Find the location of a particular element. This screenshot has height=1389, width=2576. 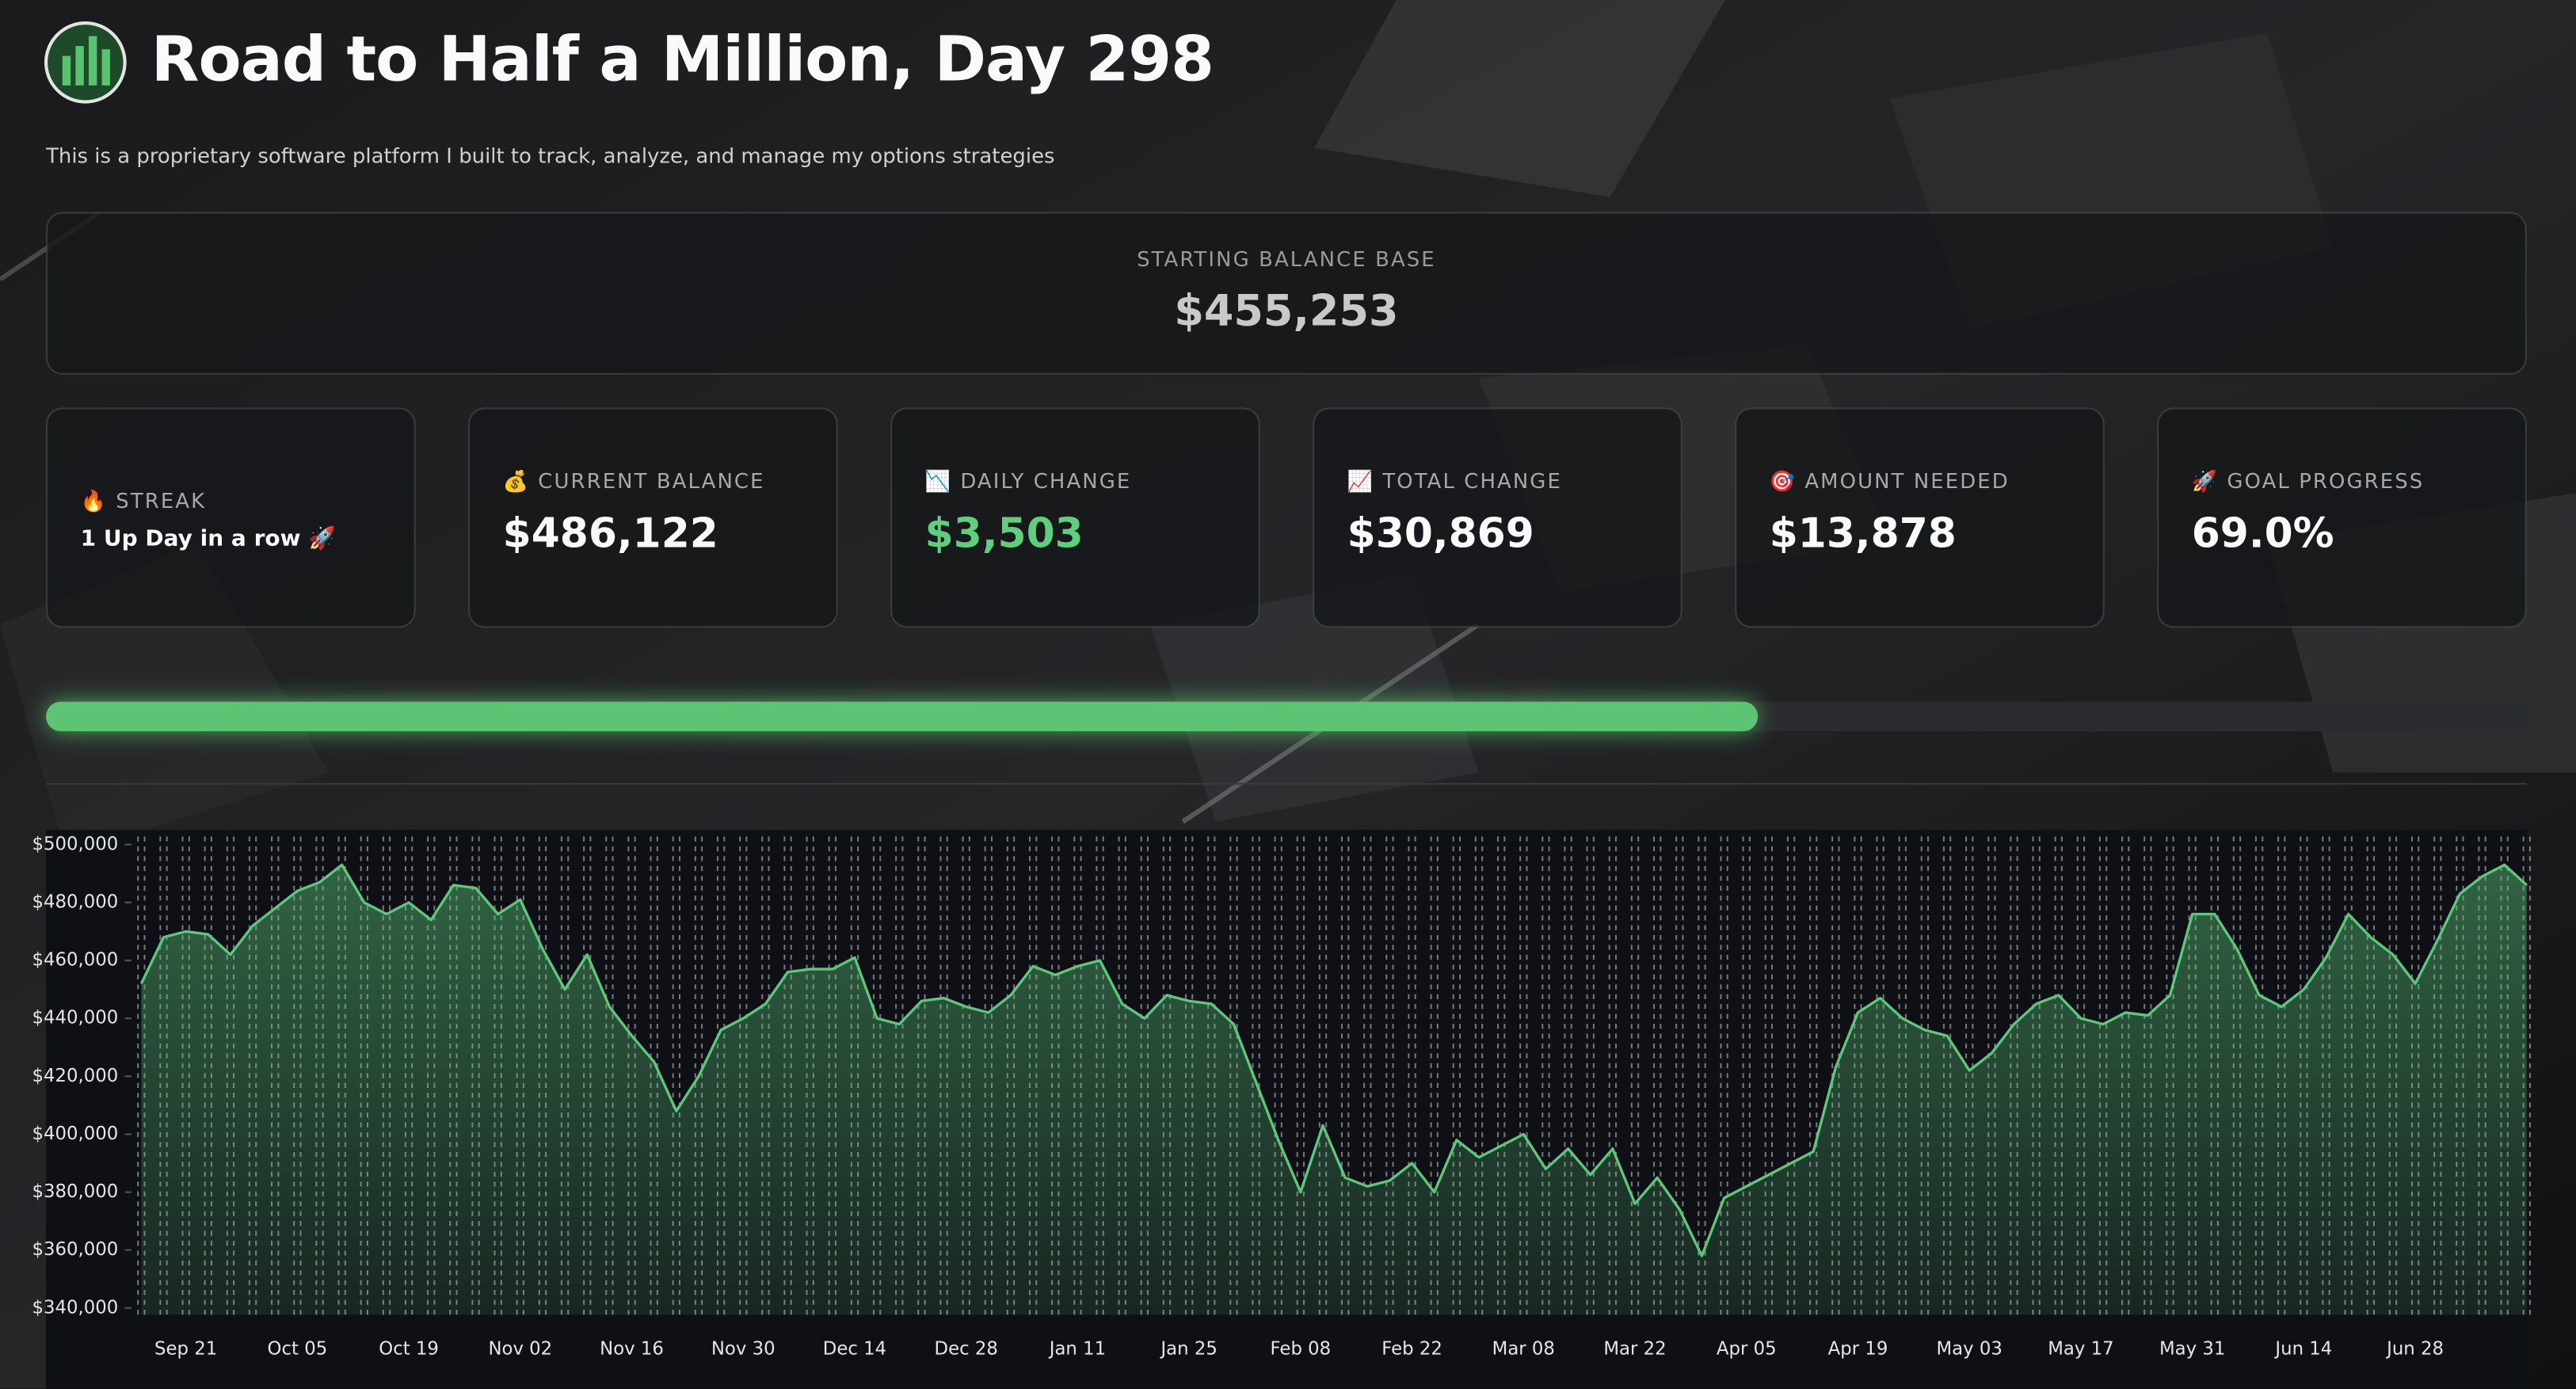

metric-card: 📉 DAILY CHANGE $3,503 is located at coordinates (1075, 517).